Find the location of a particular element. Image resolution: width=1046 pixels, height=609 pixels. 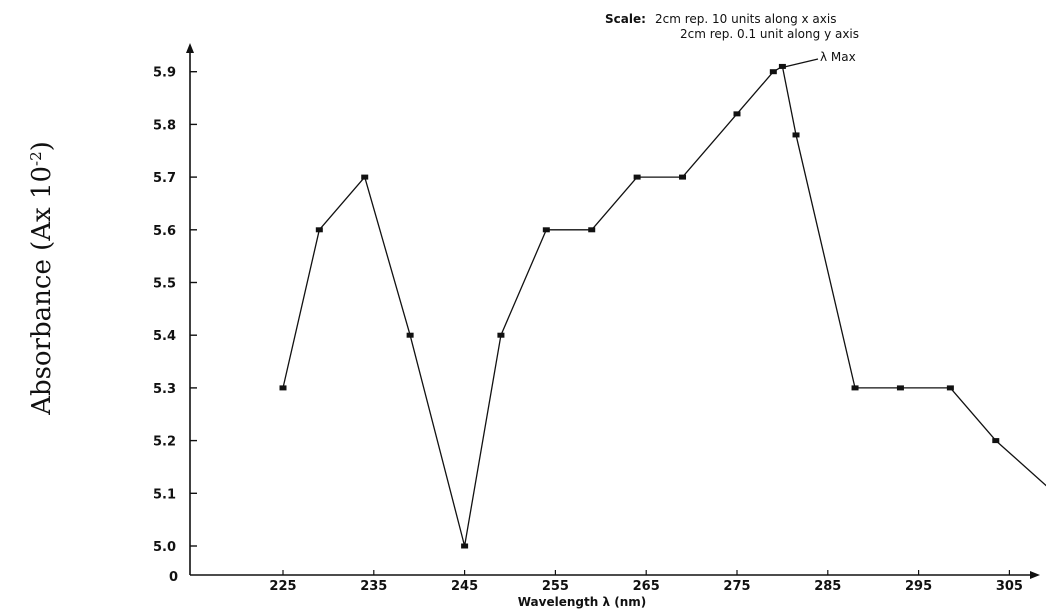

x-axis-title: Wavelength λ (nm) is located at coordinates (582, 602).